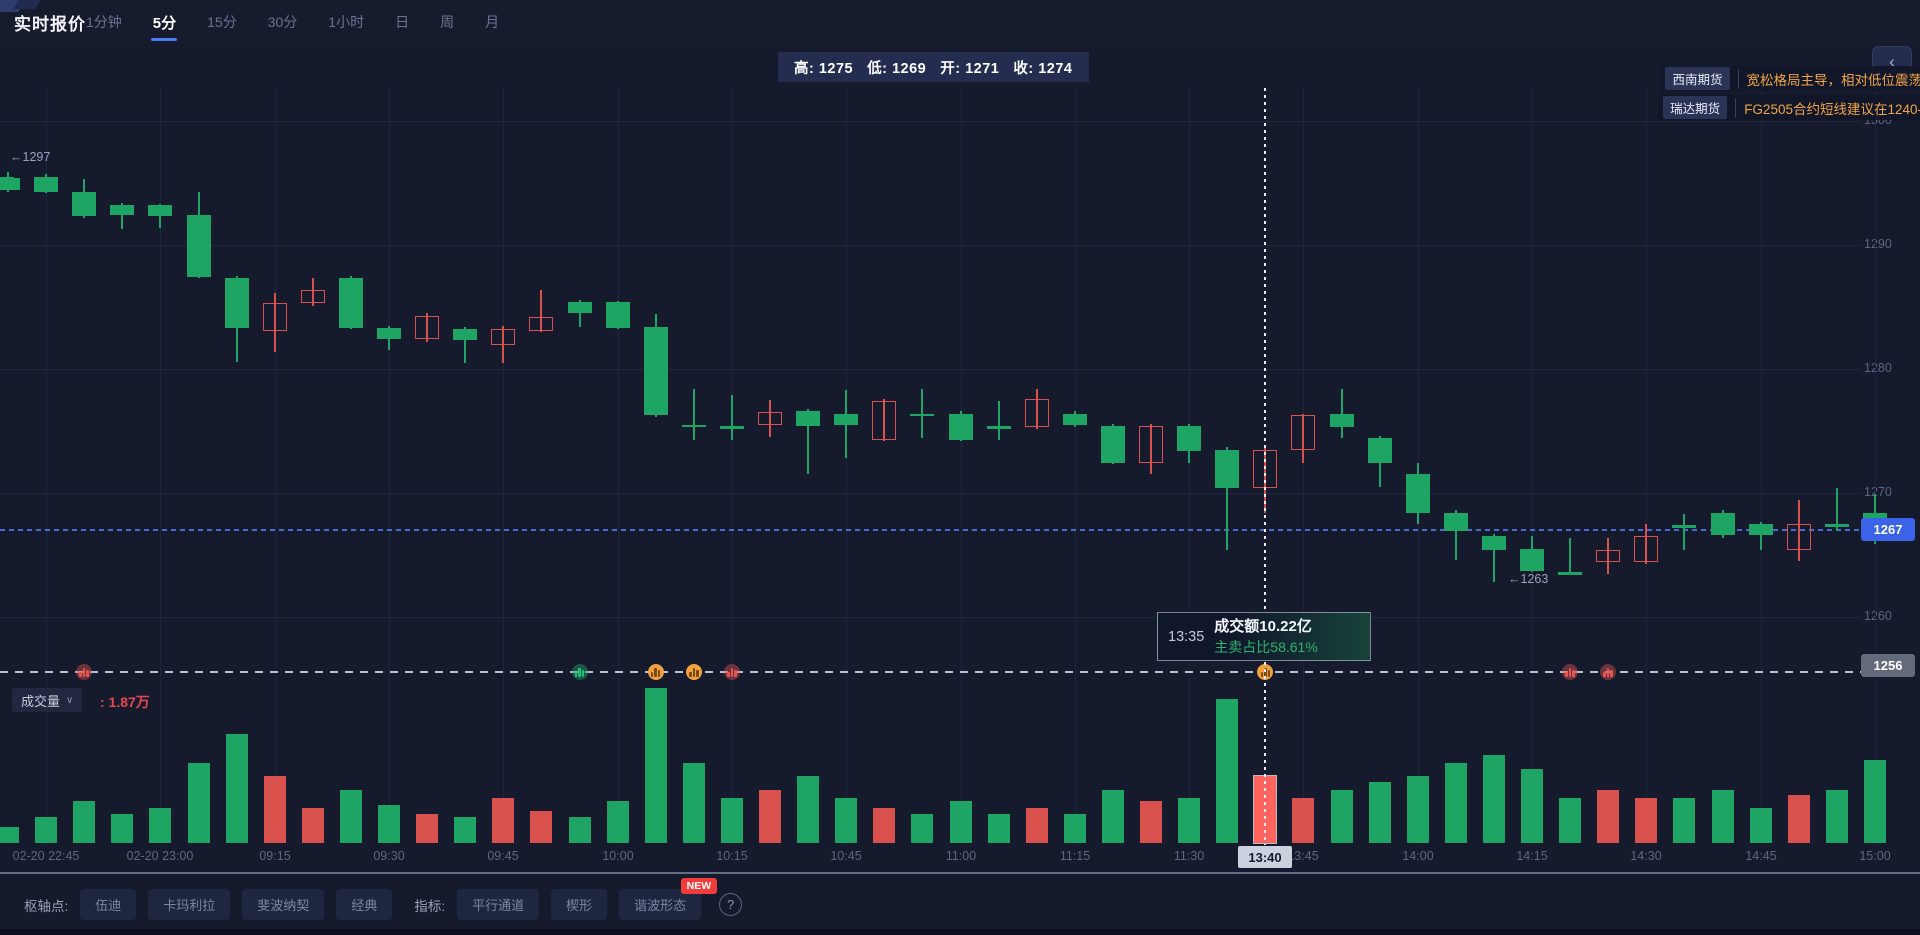 This screenshot has width=1920, height=935. What do you see at coordinates (541, 827) in the screenshot?
I see `volume-bar-09:50` at bounding box center [541, 827].